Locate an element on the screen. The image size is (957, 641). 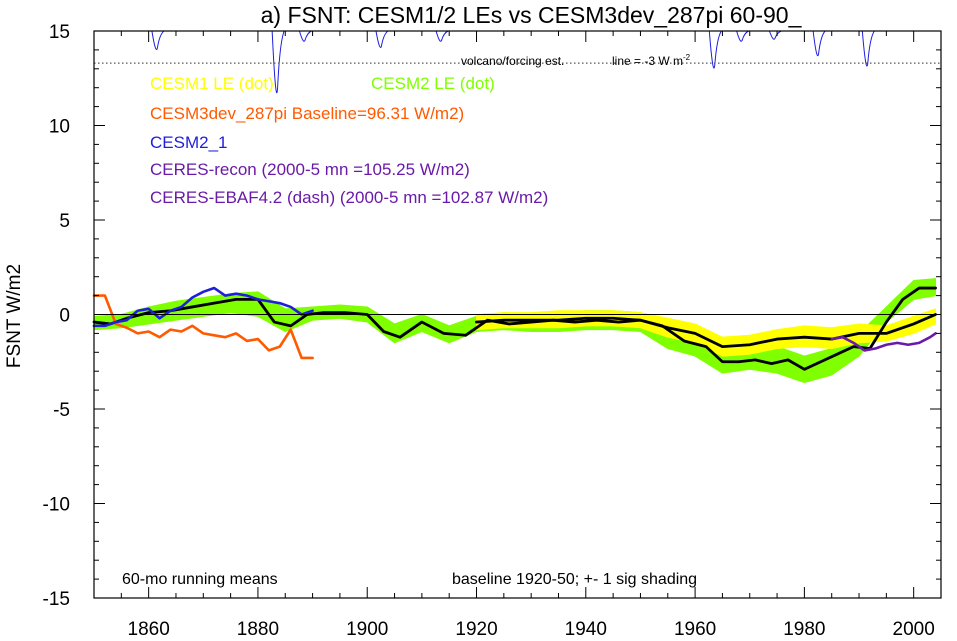
x-tick-label-1980: 1980 is located at coordinates (804, 629).